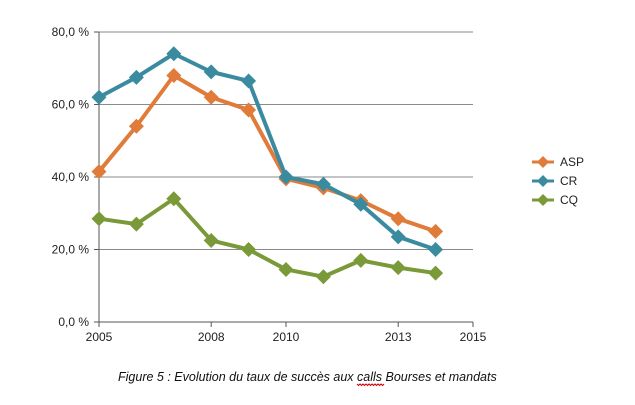 The width and height of the screenshot is (635, 405). Describe the element at coordinates (543, 162) in the screenshot. I see `legend-marker-asp` at that location.